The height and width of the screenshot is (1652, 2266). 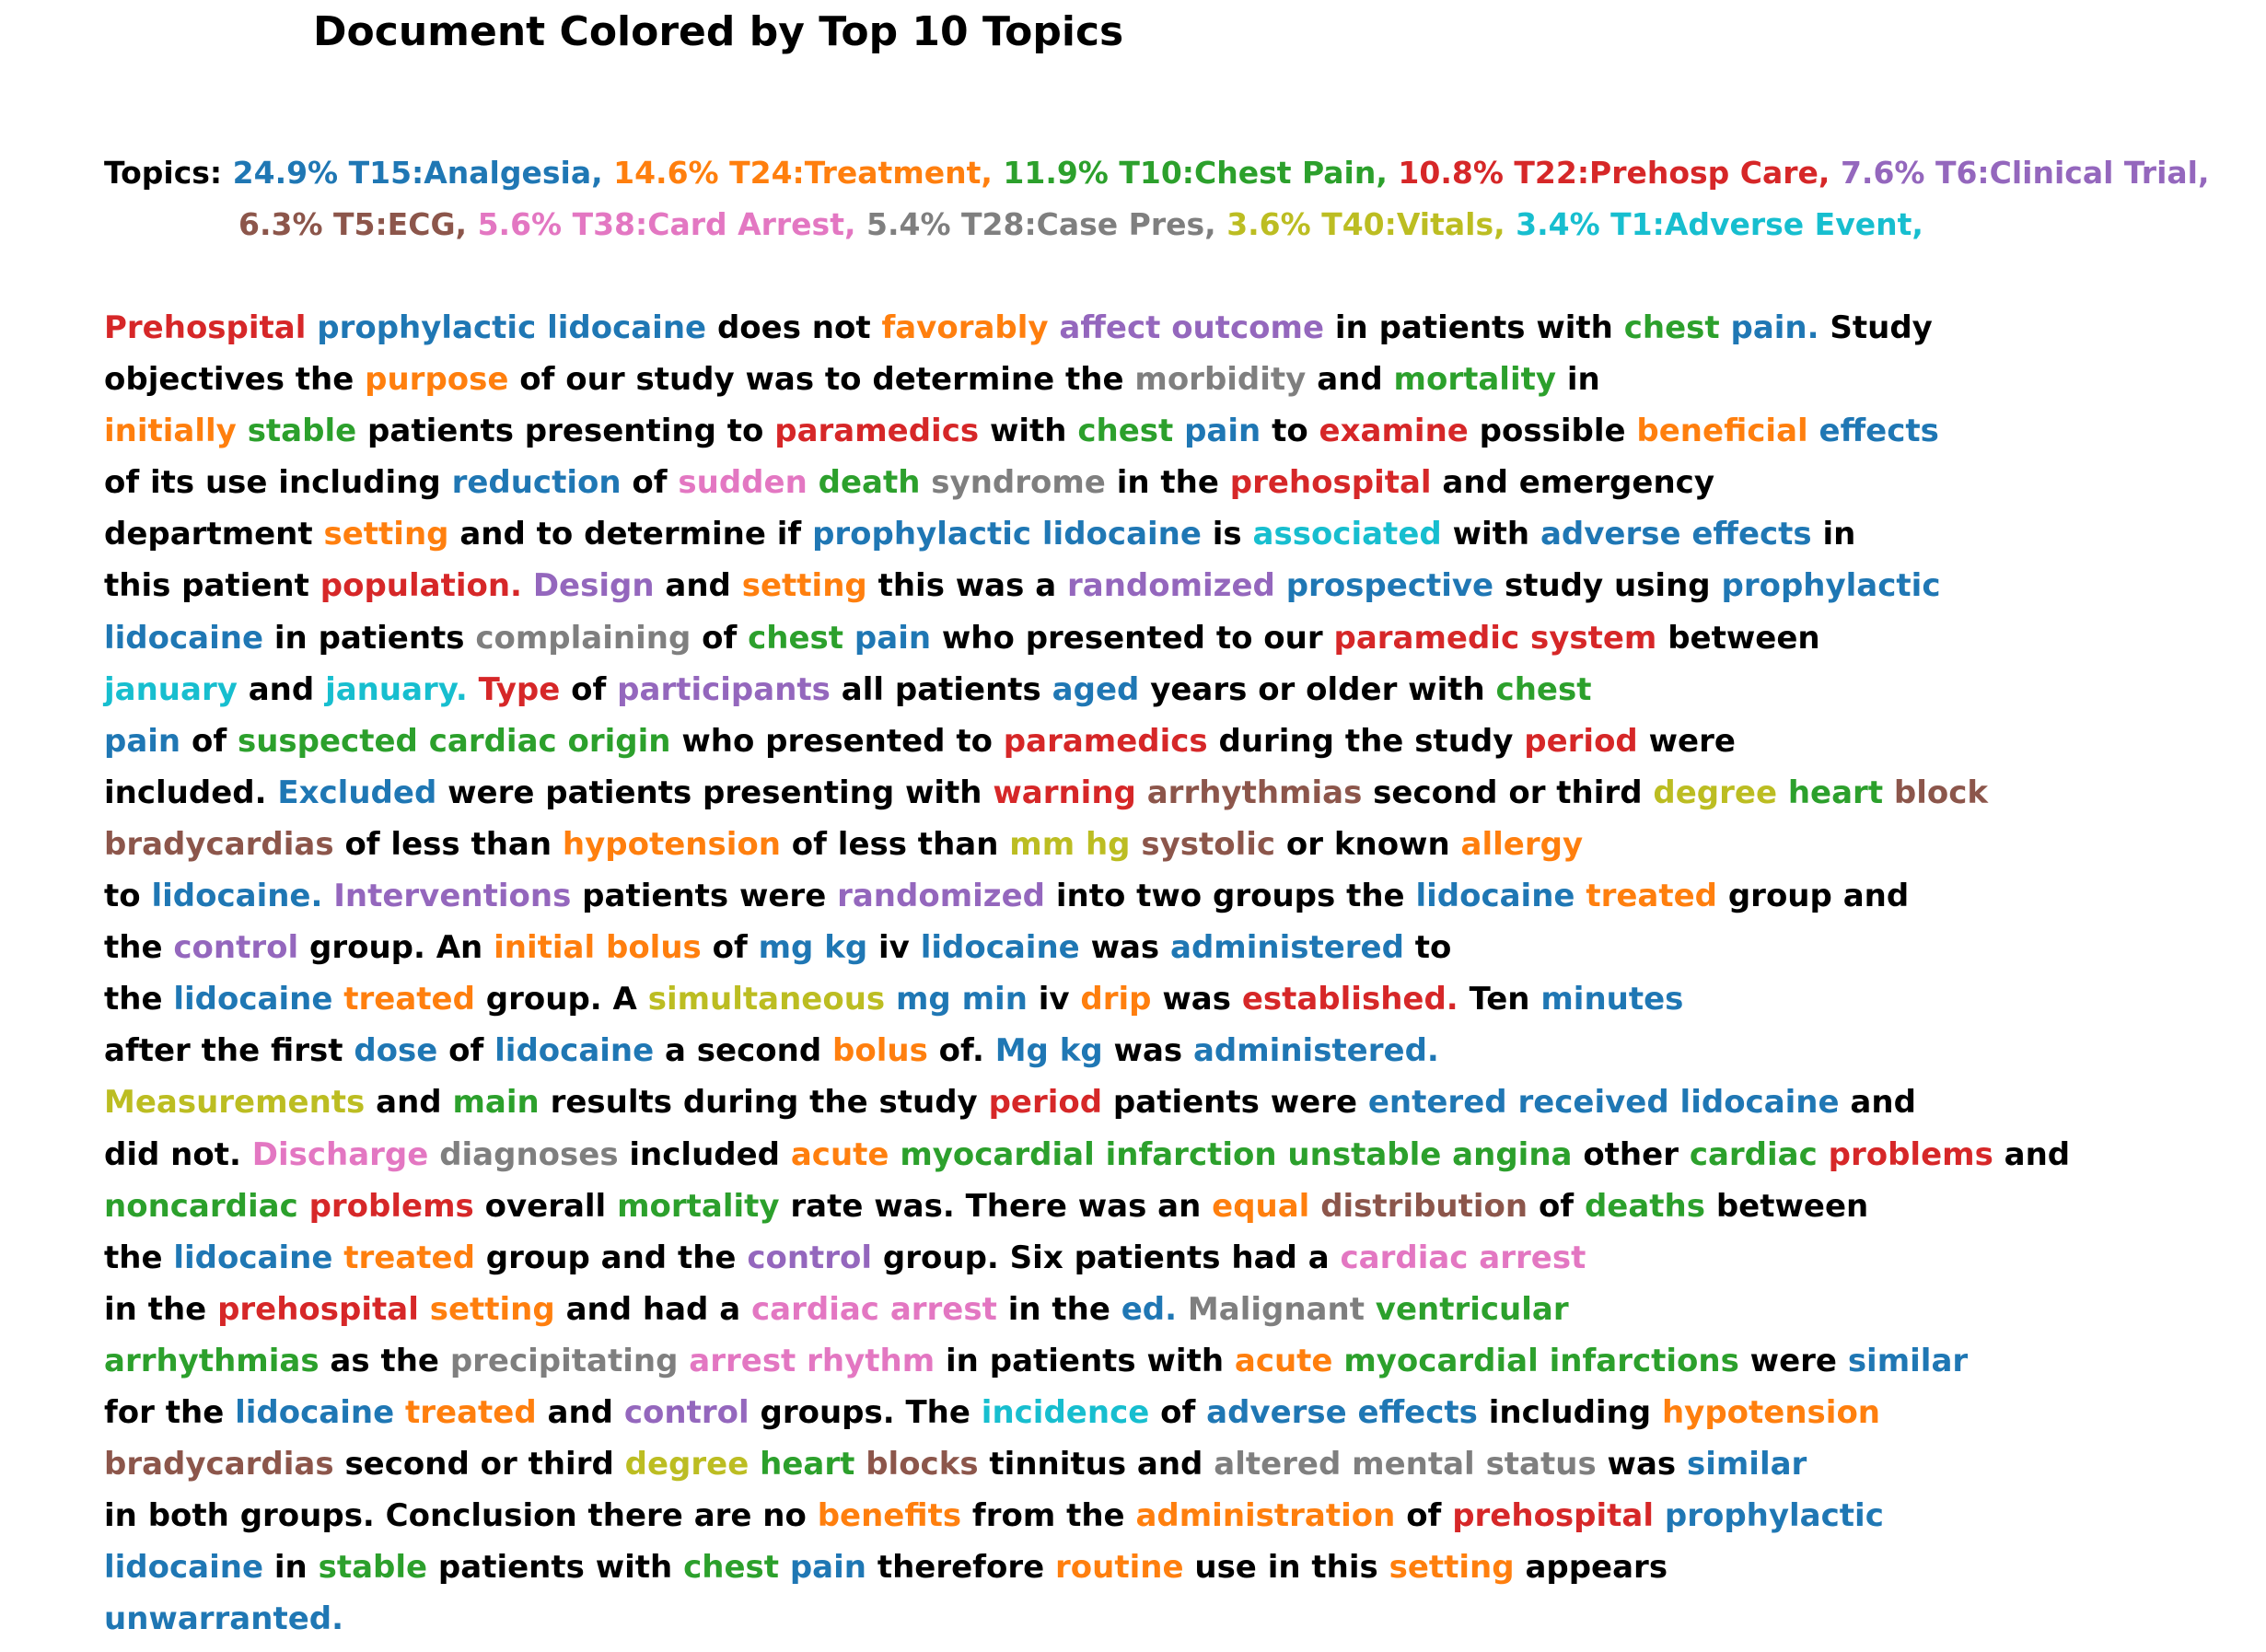 What do you see at coordinates (1881, 327) in the screenshot?
I see `plain-text: Study` at bounding box center [1881, 327].